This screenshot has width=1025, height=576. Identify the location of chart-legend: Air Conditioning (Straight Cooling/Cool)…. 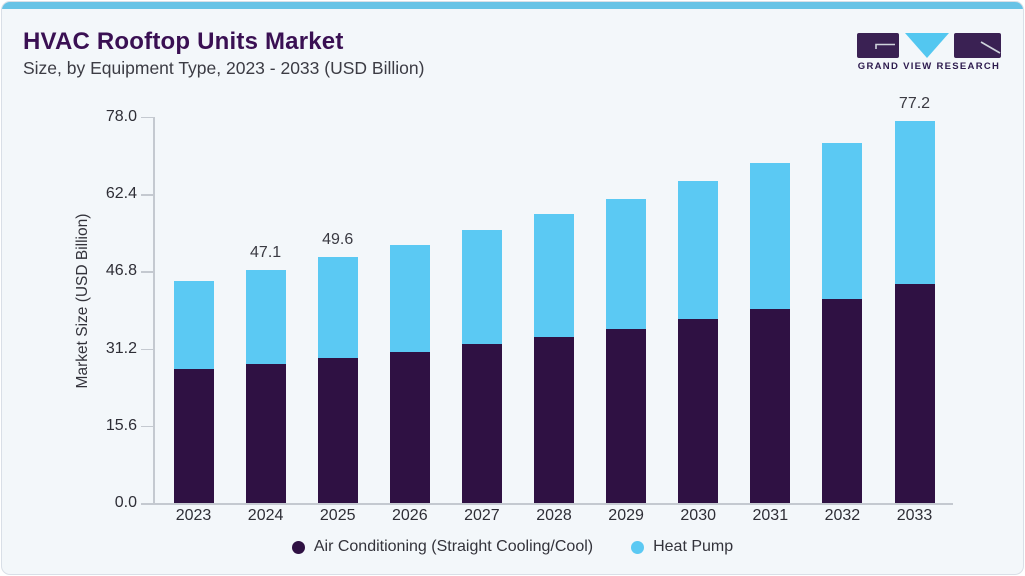
(512, 547).